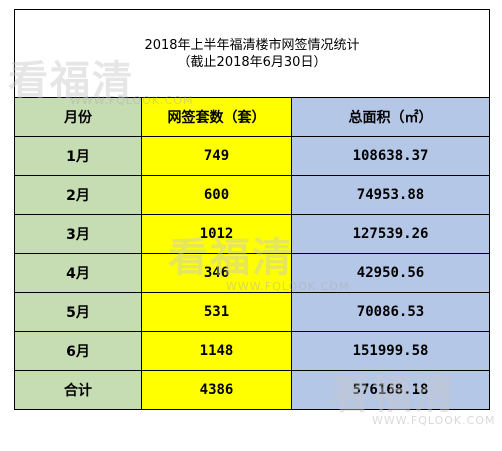  I want to click on cell-total-area: 576168.18, so click(390, 390).